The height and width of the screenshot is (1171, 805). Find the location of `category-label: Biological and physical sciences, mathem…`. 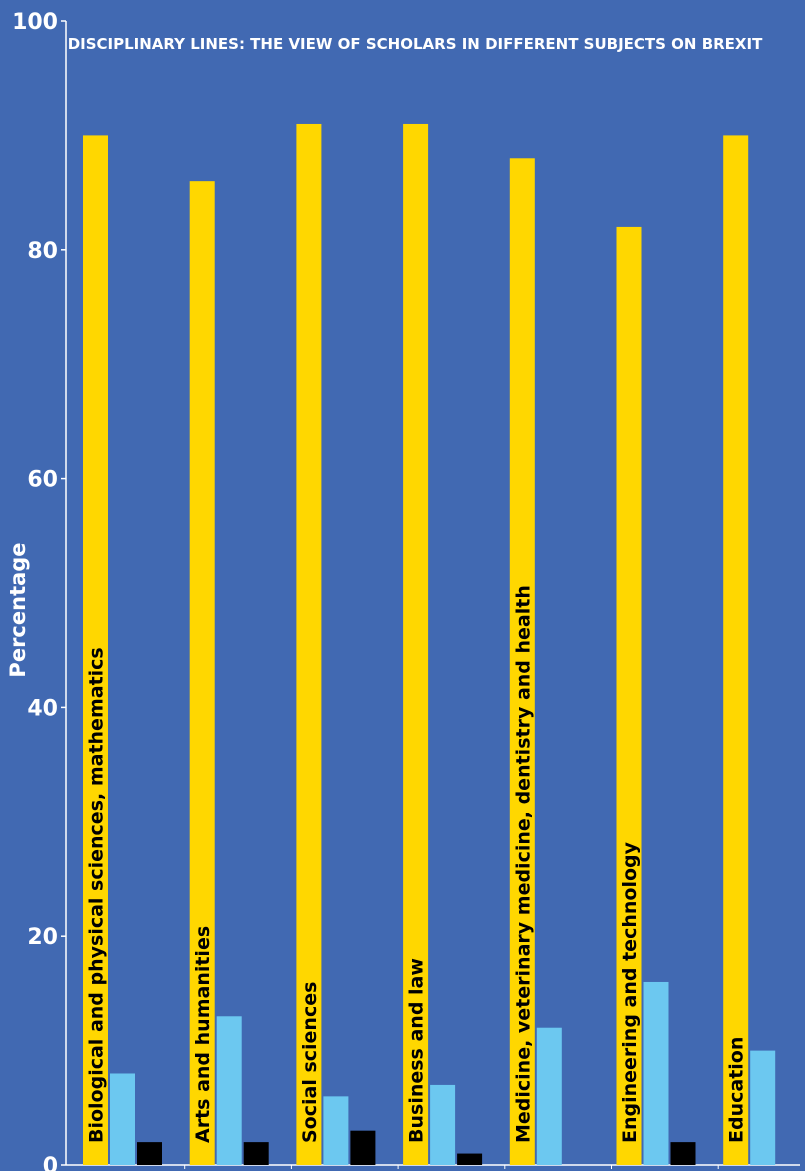

category-label: Biological and physical sciences, mathem… is located at coordinates (97, 895).